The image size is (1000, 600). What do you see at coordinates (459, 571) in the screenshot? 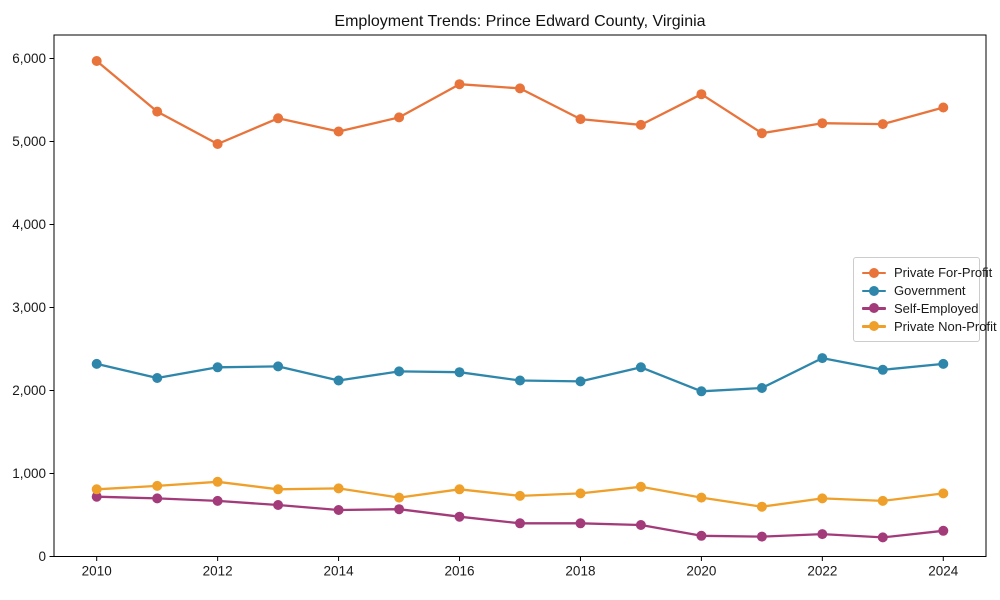
I see `x-tick-label: 2016` at bounding box center [459, 571].